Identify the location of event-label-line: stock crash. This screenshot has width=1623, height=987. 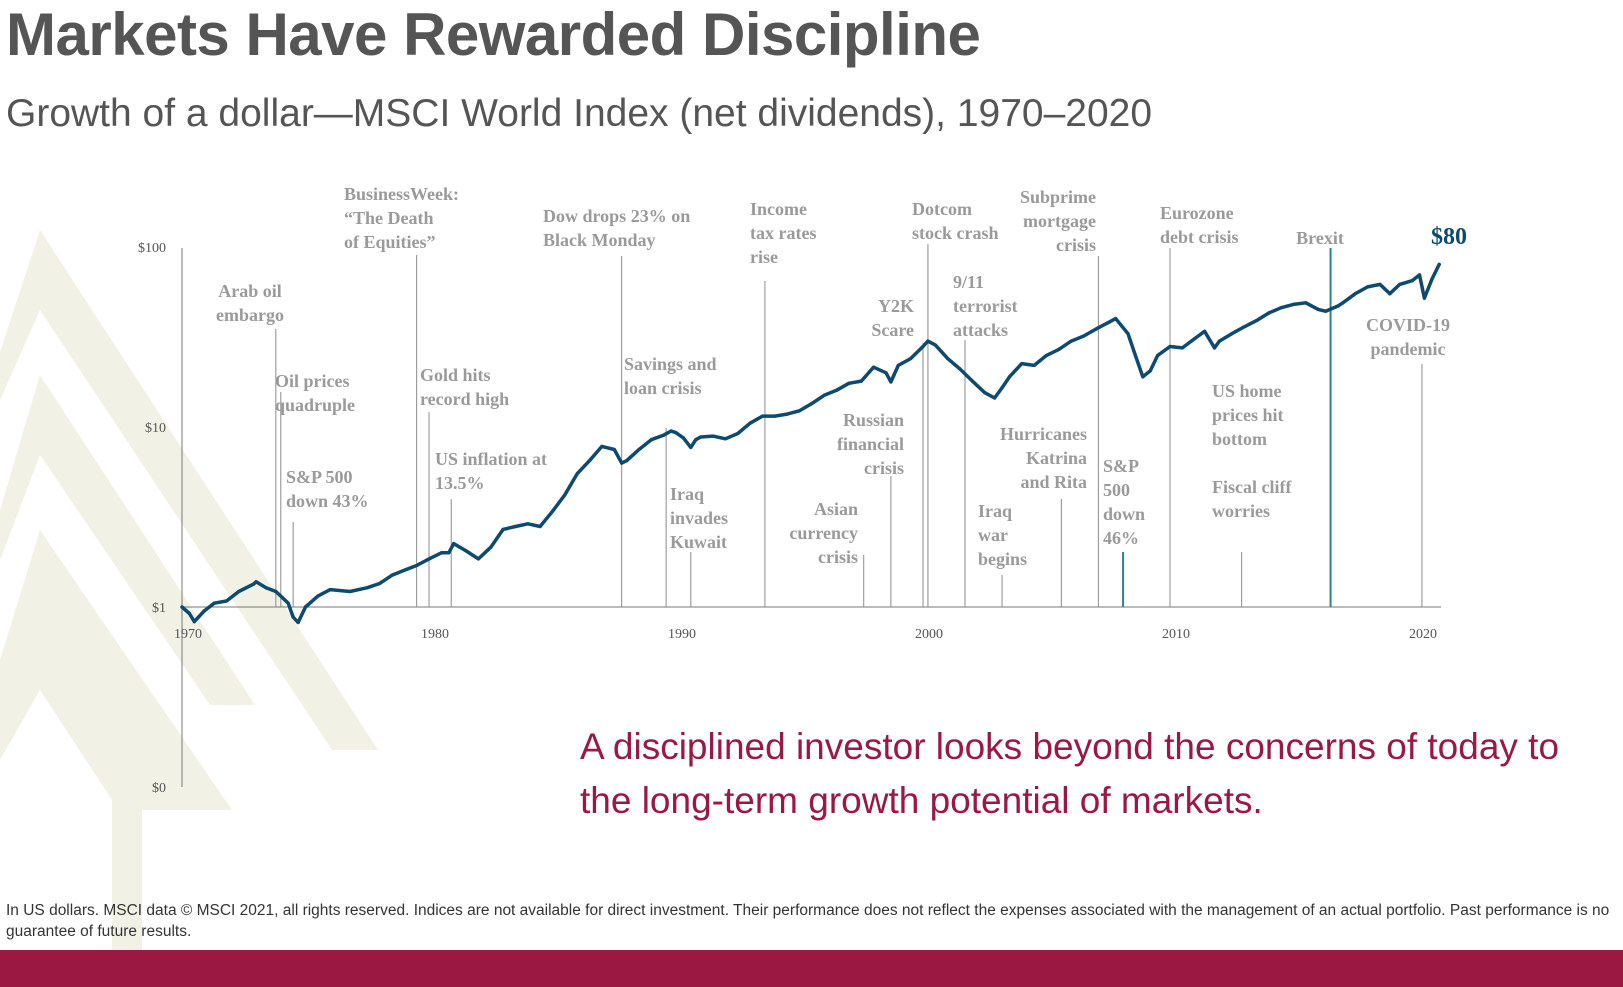
(955, 233).